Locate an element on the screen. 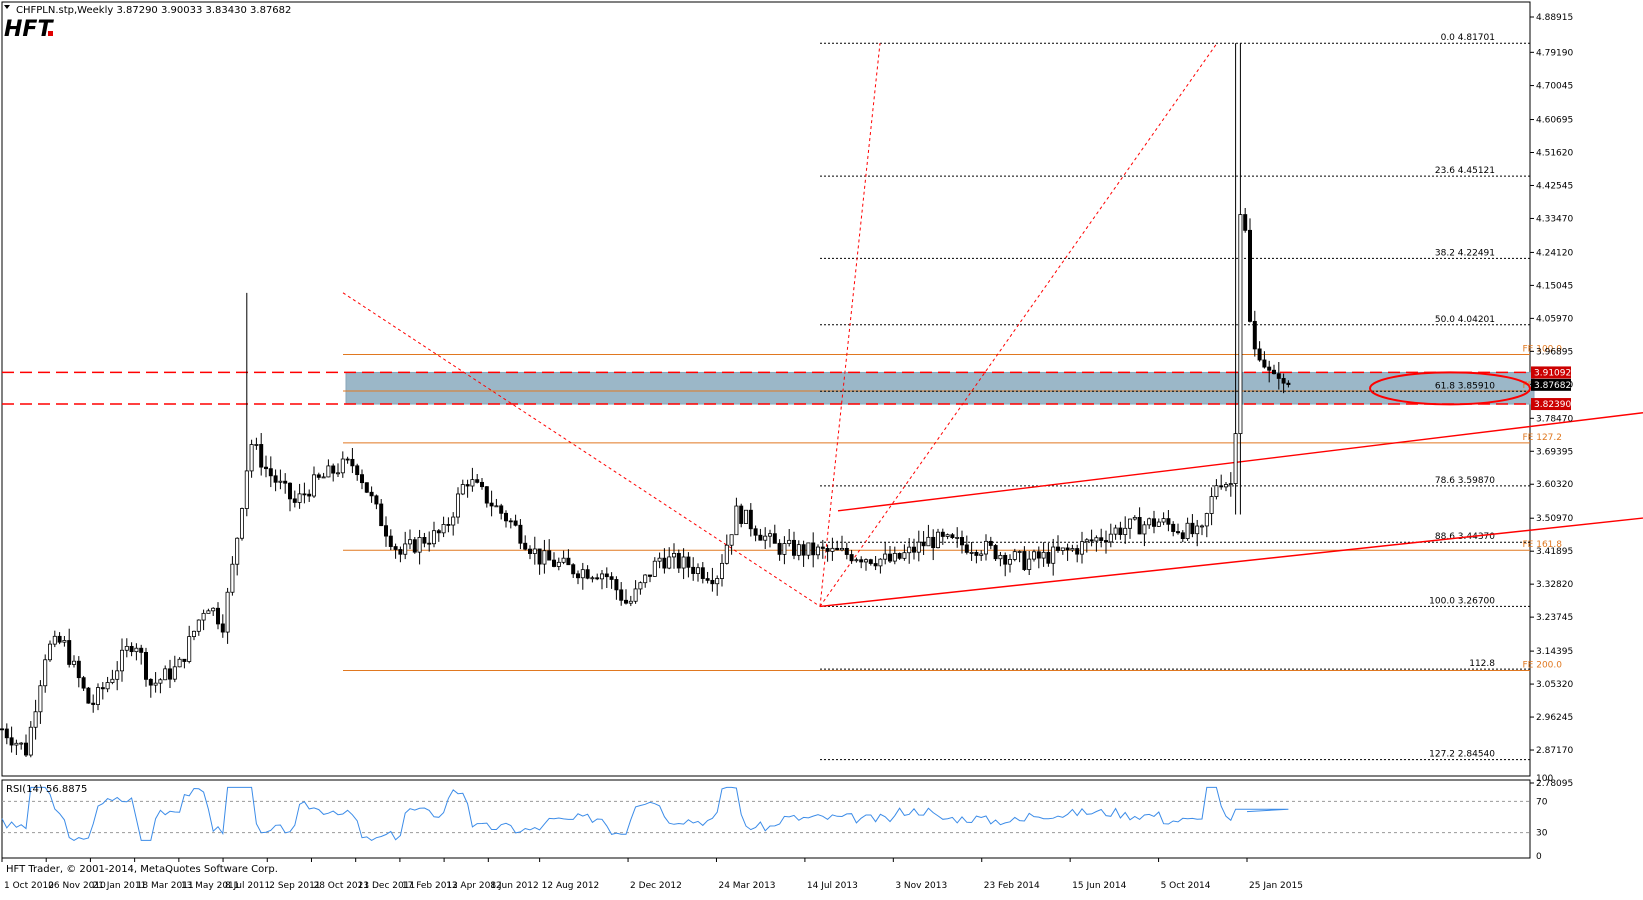  fe-leg-up is located at coordinates (850, 325).